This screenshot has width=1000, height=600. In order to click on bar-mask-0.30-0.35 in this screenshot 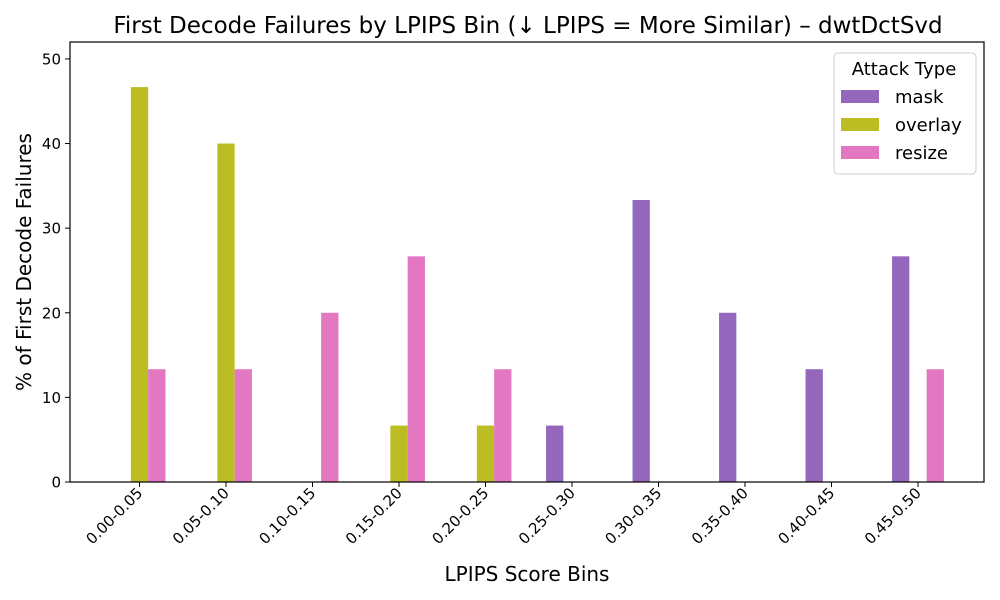, I will do `click(641, 341)`.